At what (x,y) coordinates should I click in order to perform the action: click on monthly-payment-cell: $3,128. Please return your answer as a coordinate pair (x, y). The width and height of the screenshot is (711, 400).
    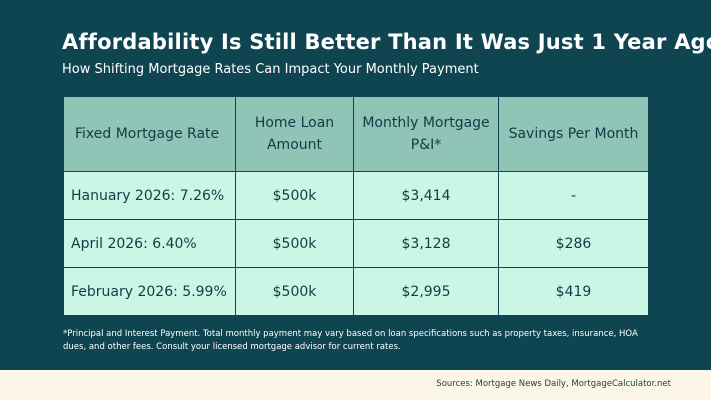
    Looking at the image, I should click on (426, 243).